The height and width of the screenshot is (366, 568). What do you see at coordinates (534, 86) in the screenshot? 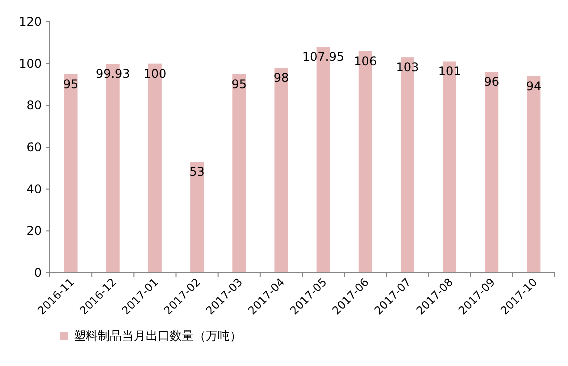
I see `data-label: 94` at bounding box center [534, 86].